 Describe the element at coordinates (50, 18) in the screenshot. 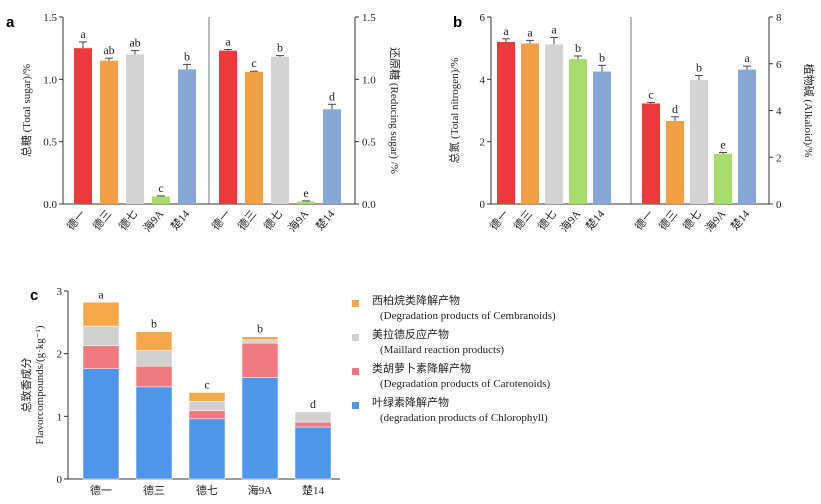

I see `left-y-tick-label: 1.5` at that location.